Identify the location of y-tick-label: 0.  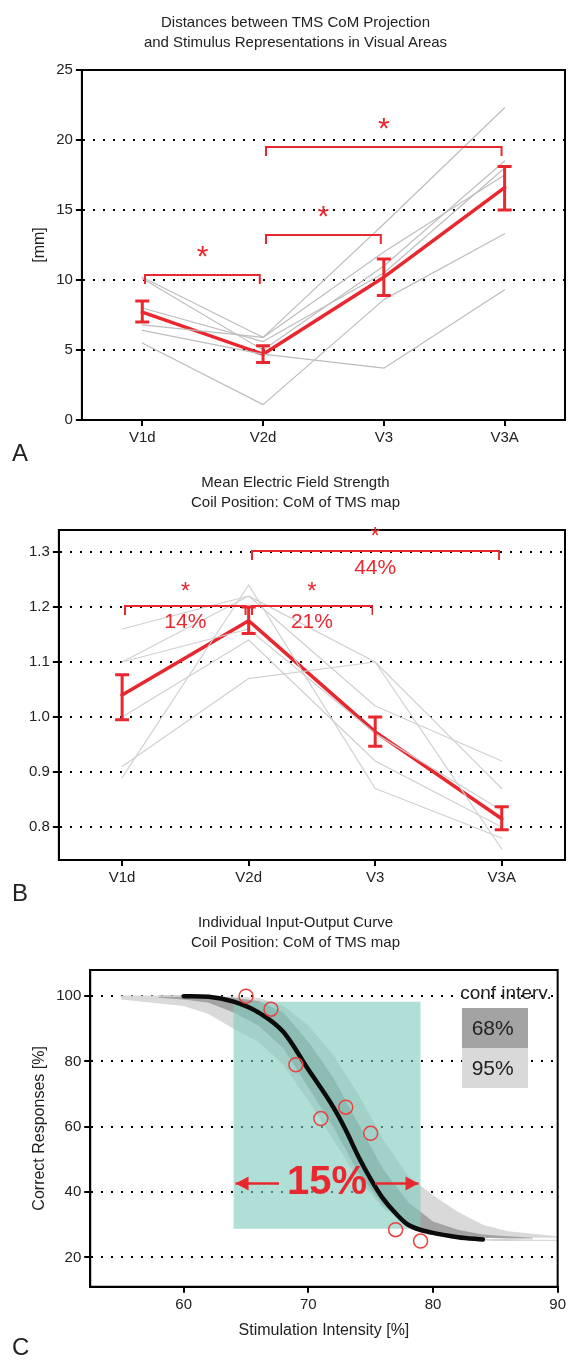
(68, 419).